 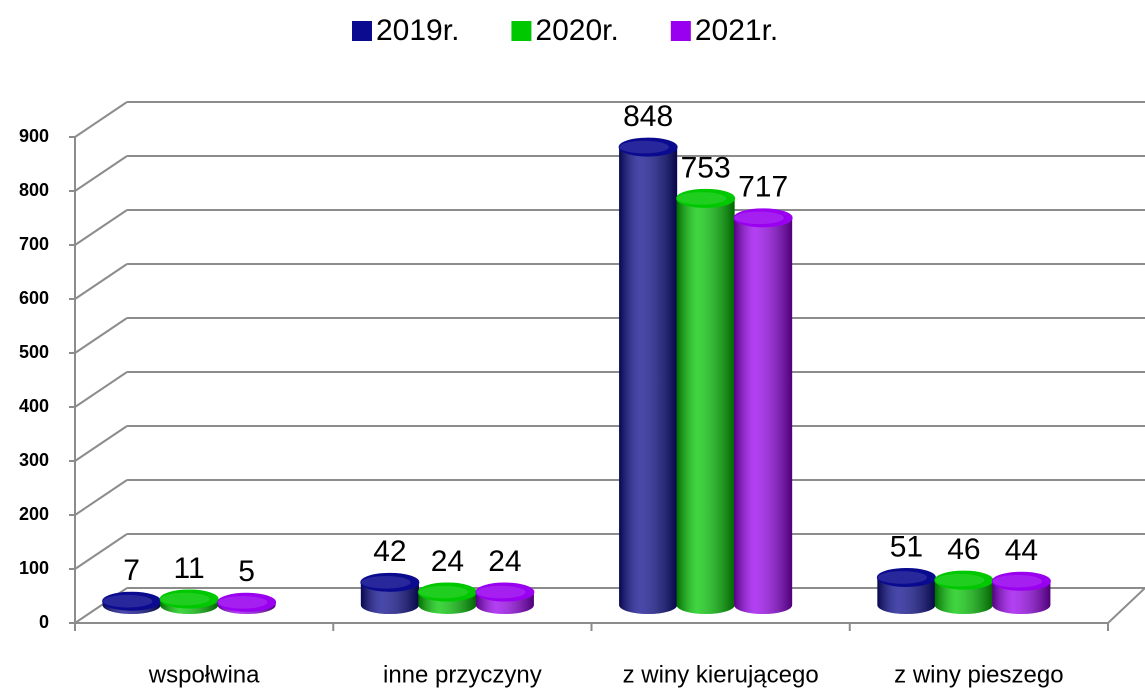 What do you see at coordinates (34, 568) in the screenshot?
I see `y-tick-label: 100` at bounding box center [34, 568].